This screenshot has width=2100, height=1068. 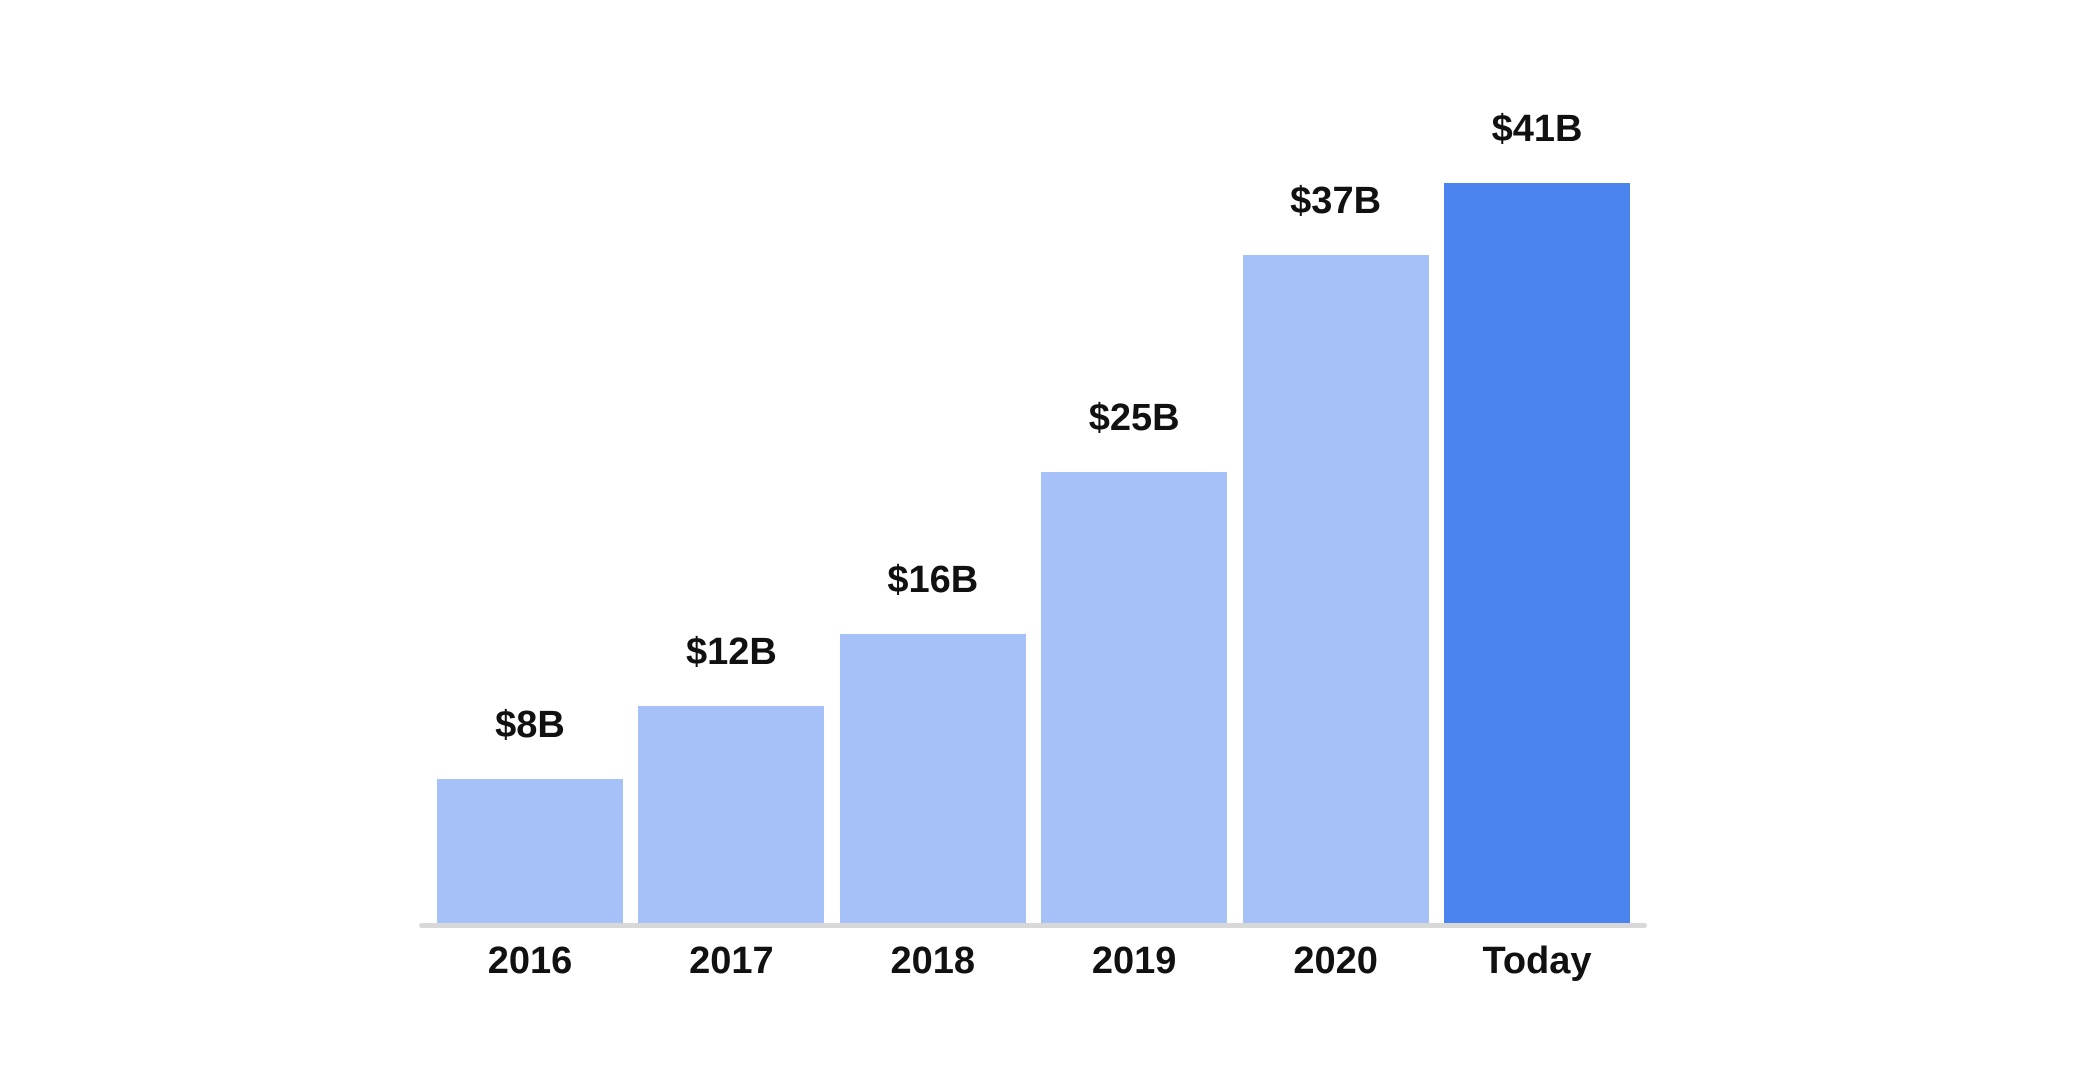 I want to click on bar-value-label: $12B, so click(x=731, y=652).